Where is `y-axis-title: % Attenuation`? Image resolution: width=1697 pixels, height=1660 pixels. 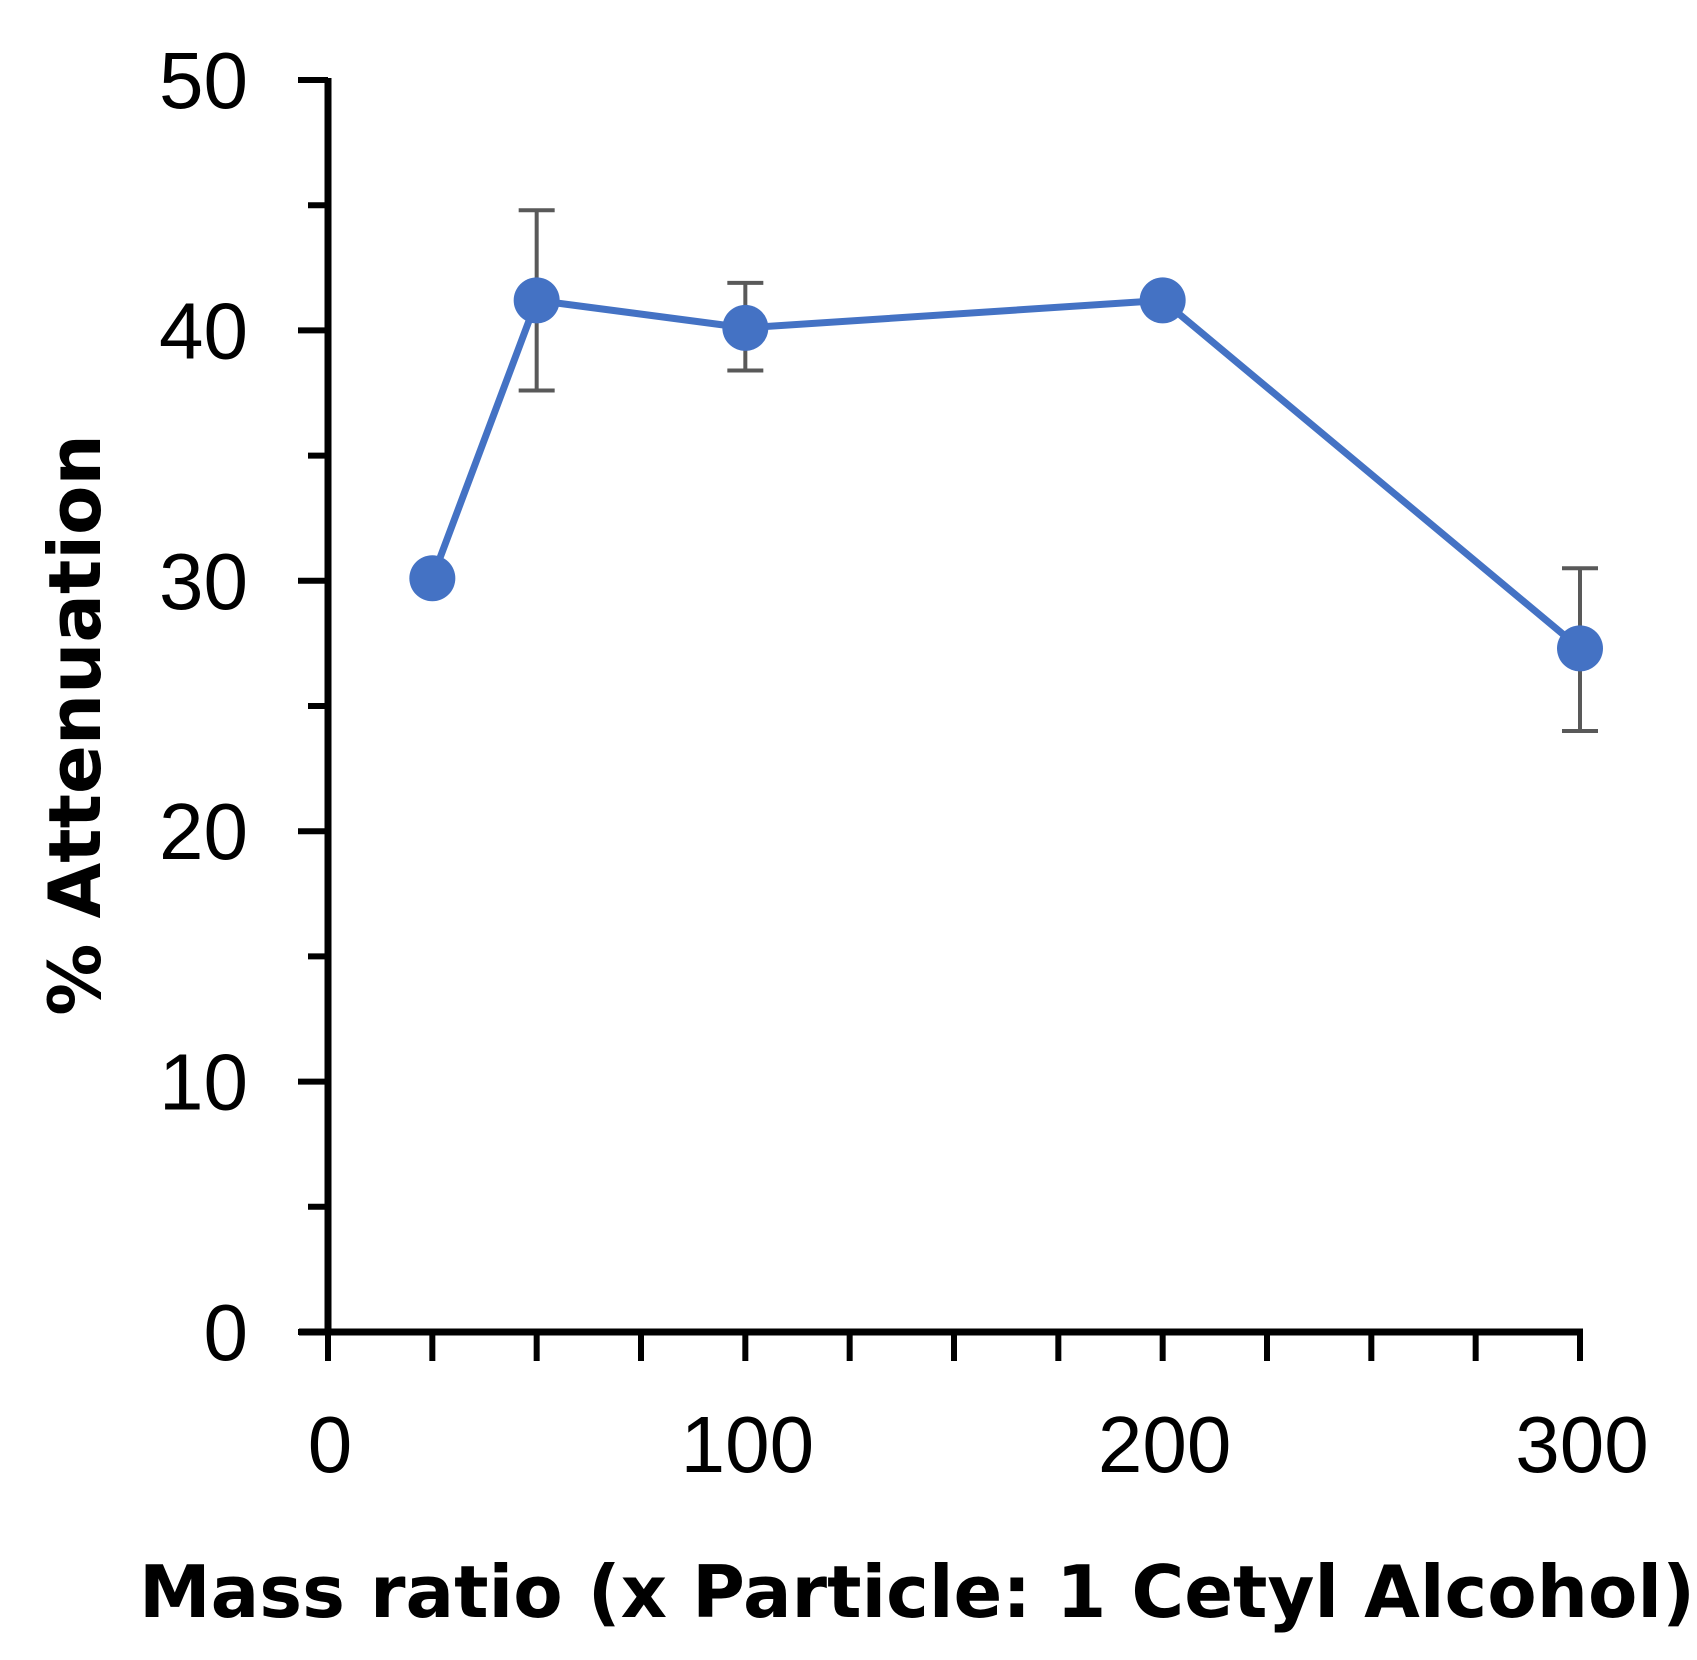 y-axis-title: % Attenuation is located at coordinates (75, 725).